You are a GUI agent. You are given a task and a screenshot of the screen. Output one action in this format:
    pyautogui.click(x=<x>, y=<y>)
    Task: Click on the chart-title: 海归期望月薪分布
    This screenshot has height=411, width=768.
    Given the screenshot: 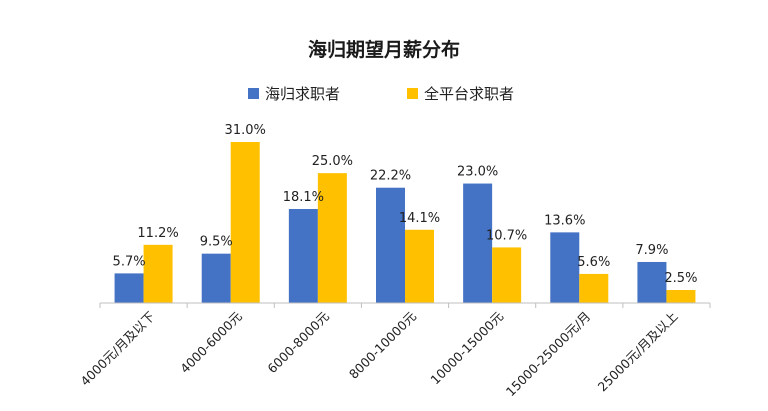 What is the action you would take?
    pyautogui.click(x=384, y=49)
    